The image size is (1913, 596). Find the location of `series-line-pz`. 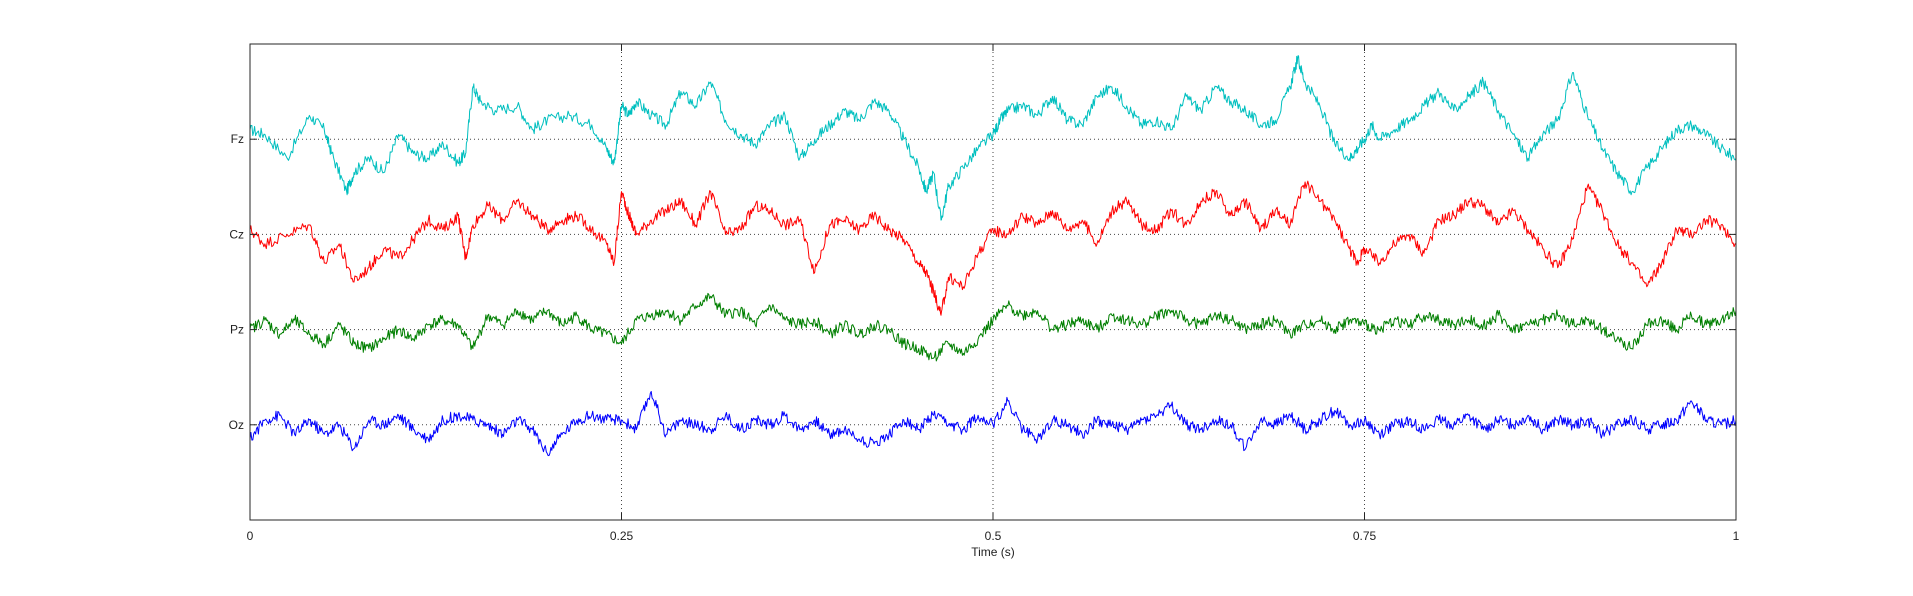

series-line-pz is located at coordinates (993, 327).